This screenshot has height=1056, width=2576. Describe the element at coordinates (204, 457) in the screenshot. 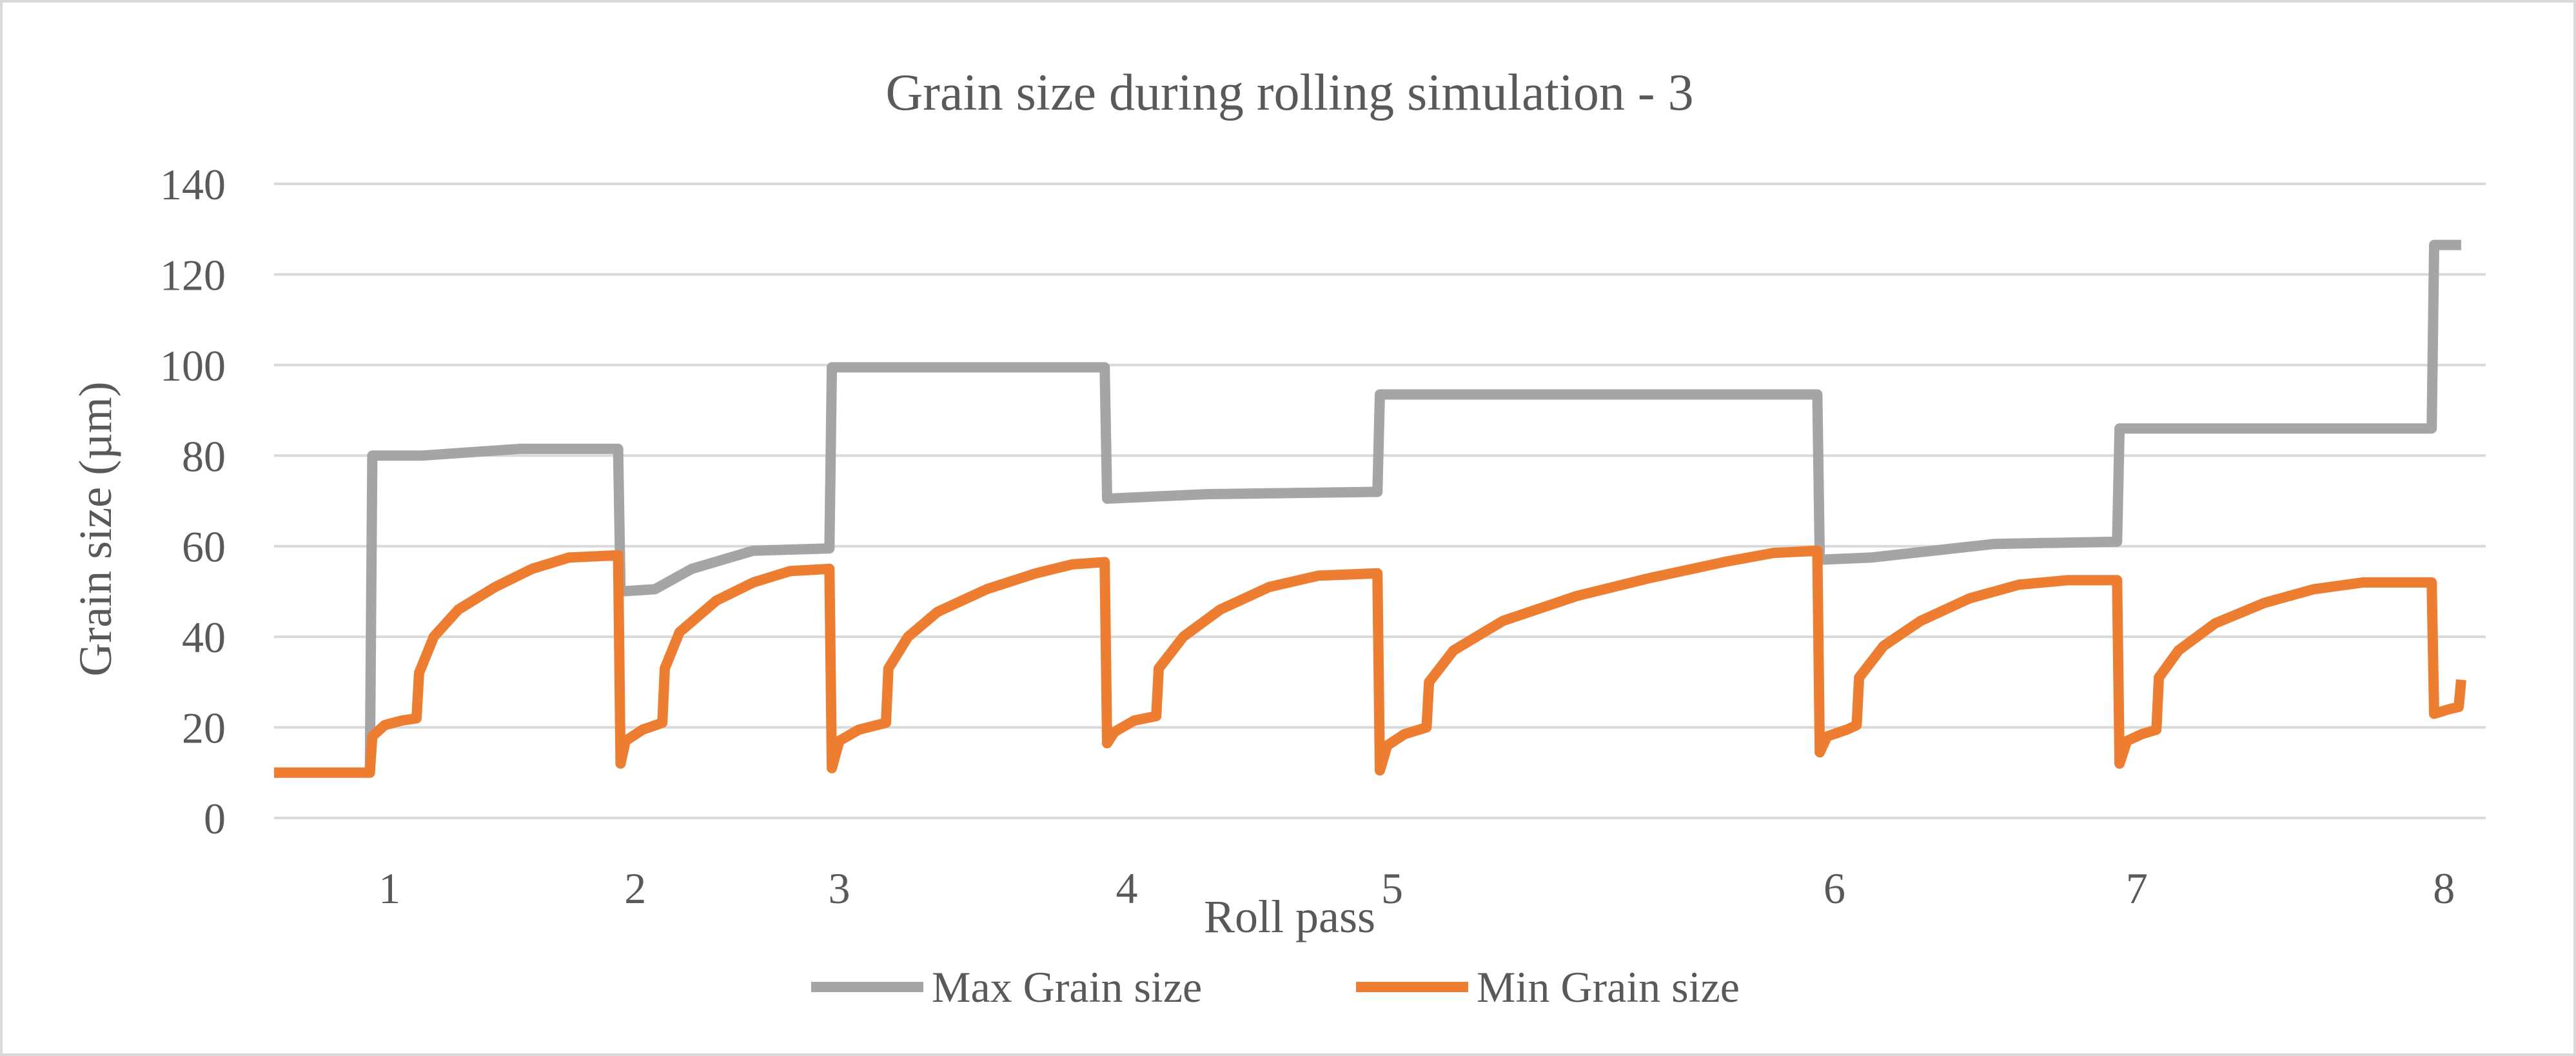

I see `y-tick-label: 80` at that location.